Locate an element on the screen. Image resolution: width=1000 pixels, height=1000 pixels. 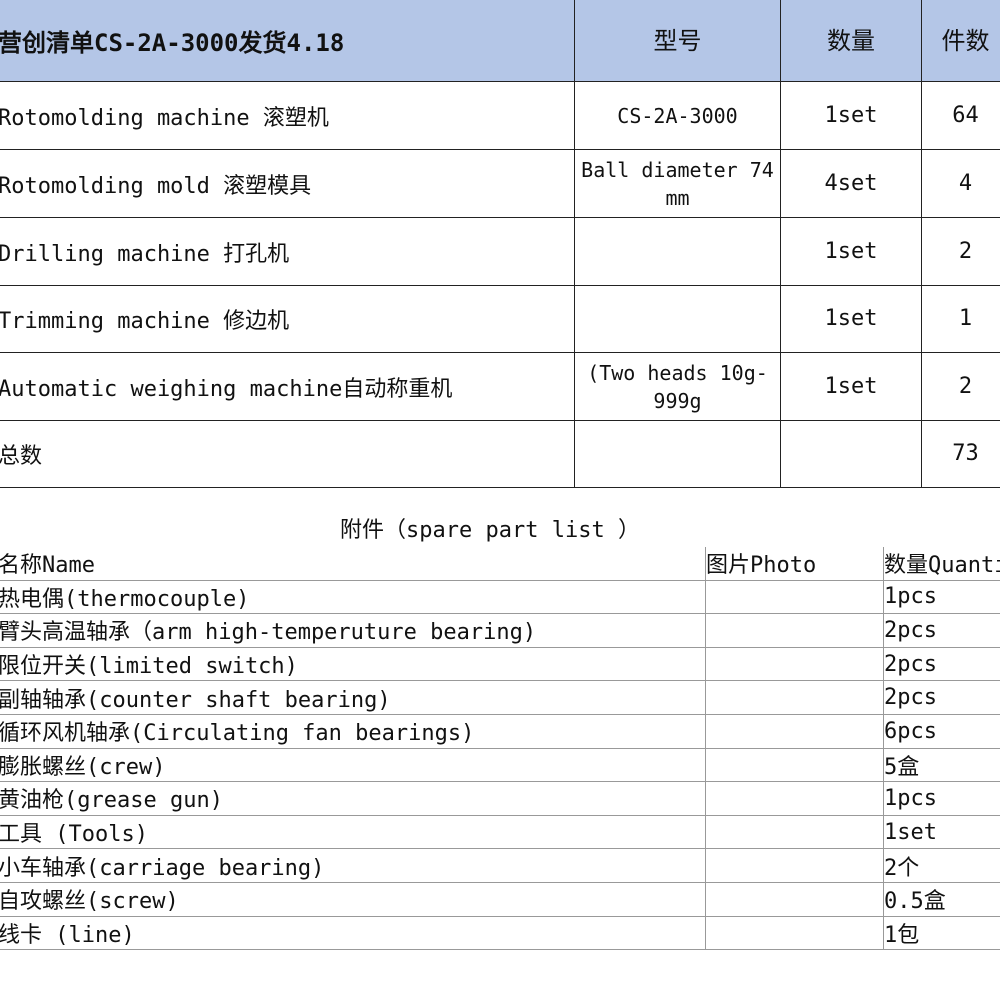
table-cell: 副轴轴承(counter shaft bearing) is located at coordinates (353, 698).